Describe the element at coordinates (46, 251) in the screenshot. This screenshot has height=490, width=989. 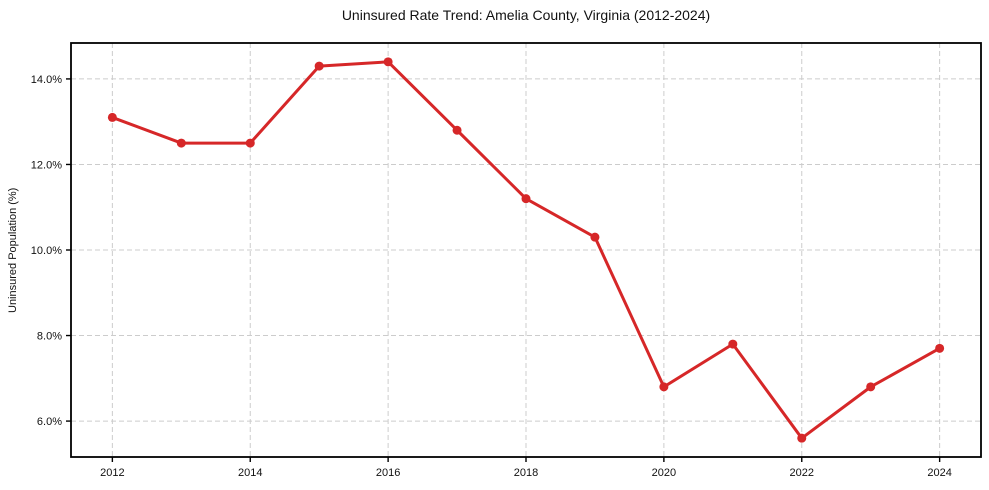
I see `y-tick-label: 10.0%` at that location.